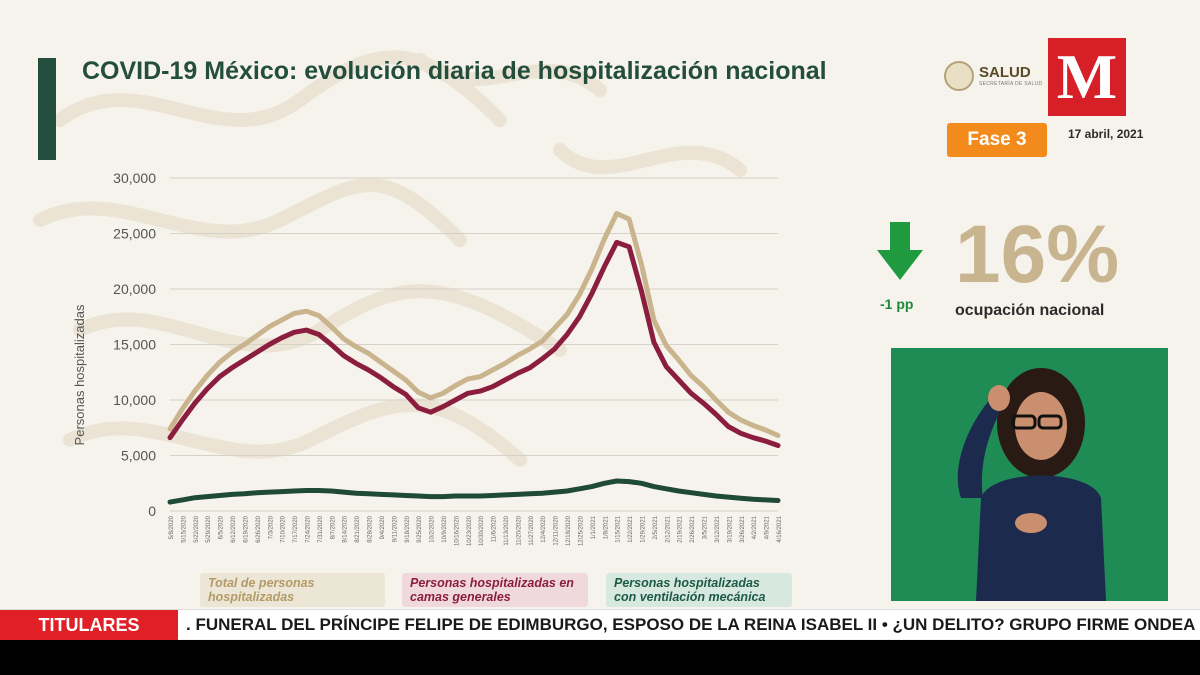 The height and width of the screenshot is (675, 1200). I want to click on occupancy-label: ocupación nacional, so click(1030, 310).